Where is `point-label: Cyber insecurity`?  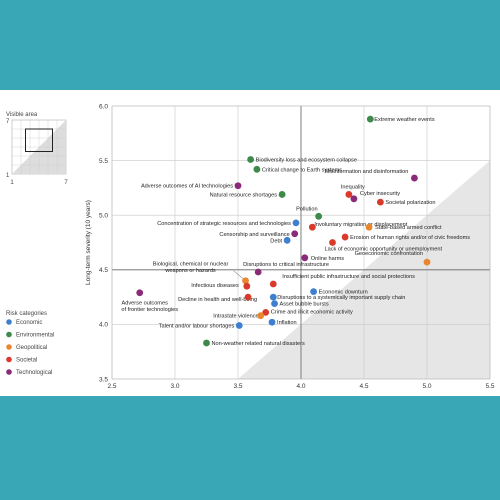
point-label: Cyber insecurity is located at coordinates (380, 194).